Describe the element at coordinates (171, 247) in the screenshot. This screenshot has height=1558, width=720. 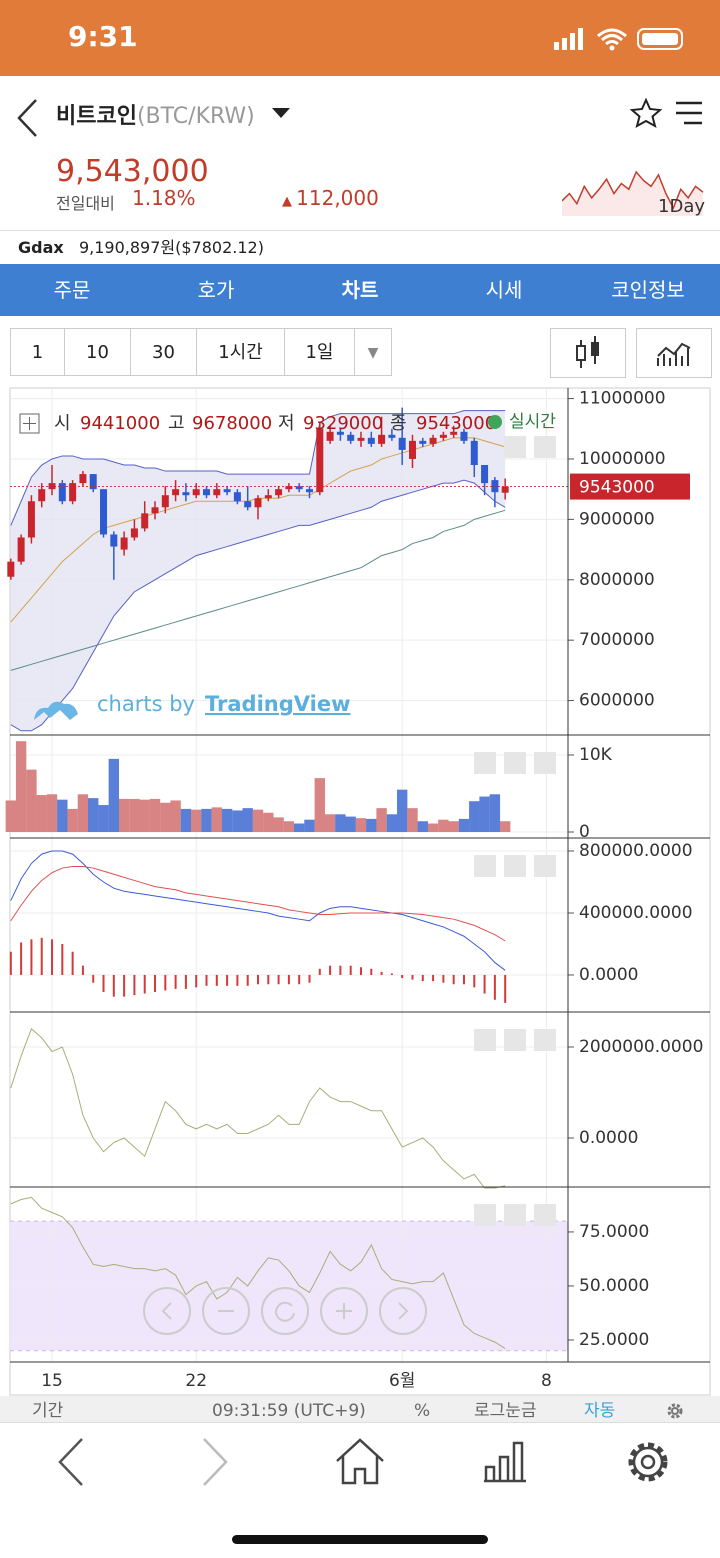
I see `exchange-price: 9,190,897원($7802.12)` at that location.